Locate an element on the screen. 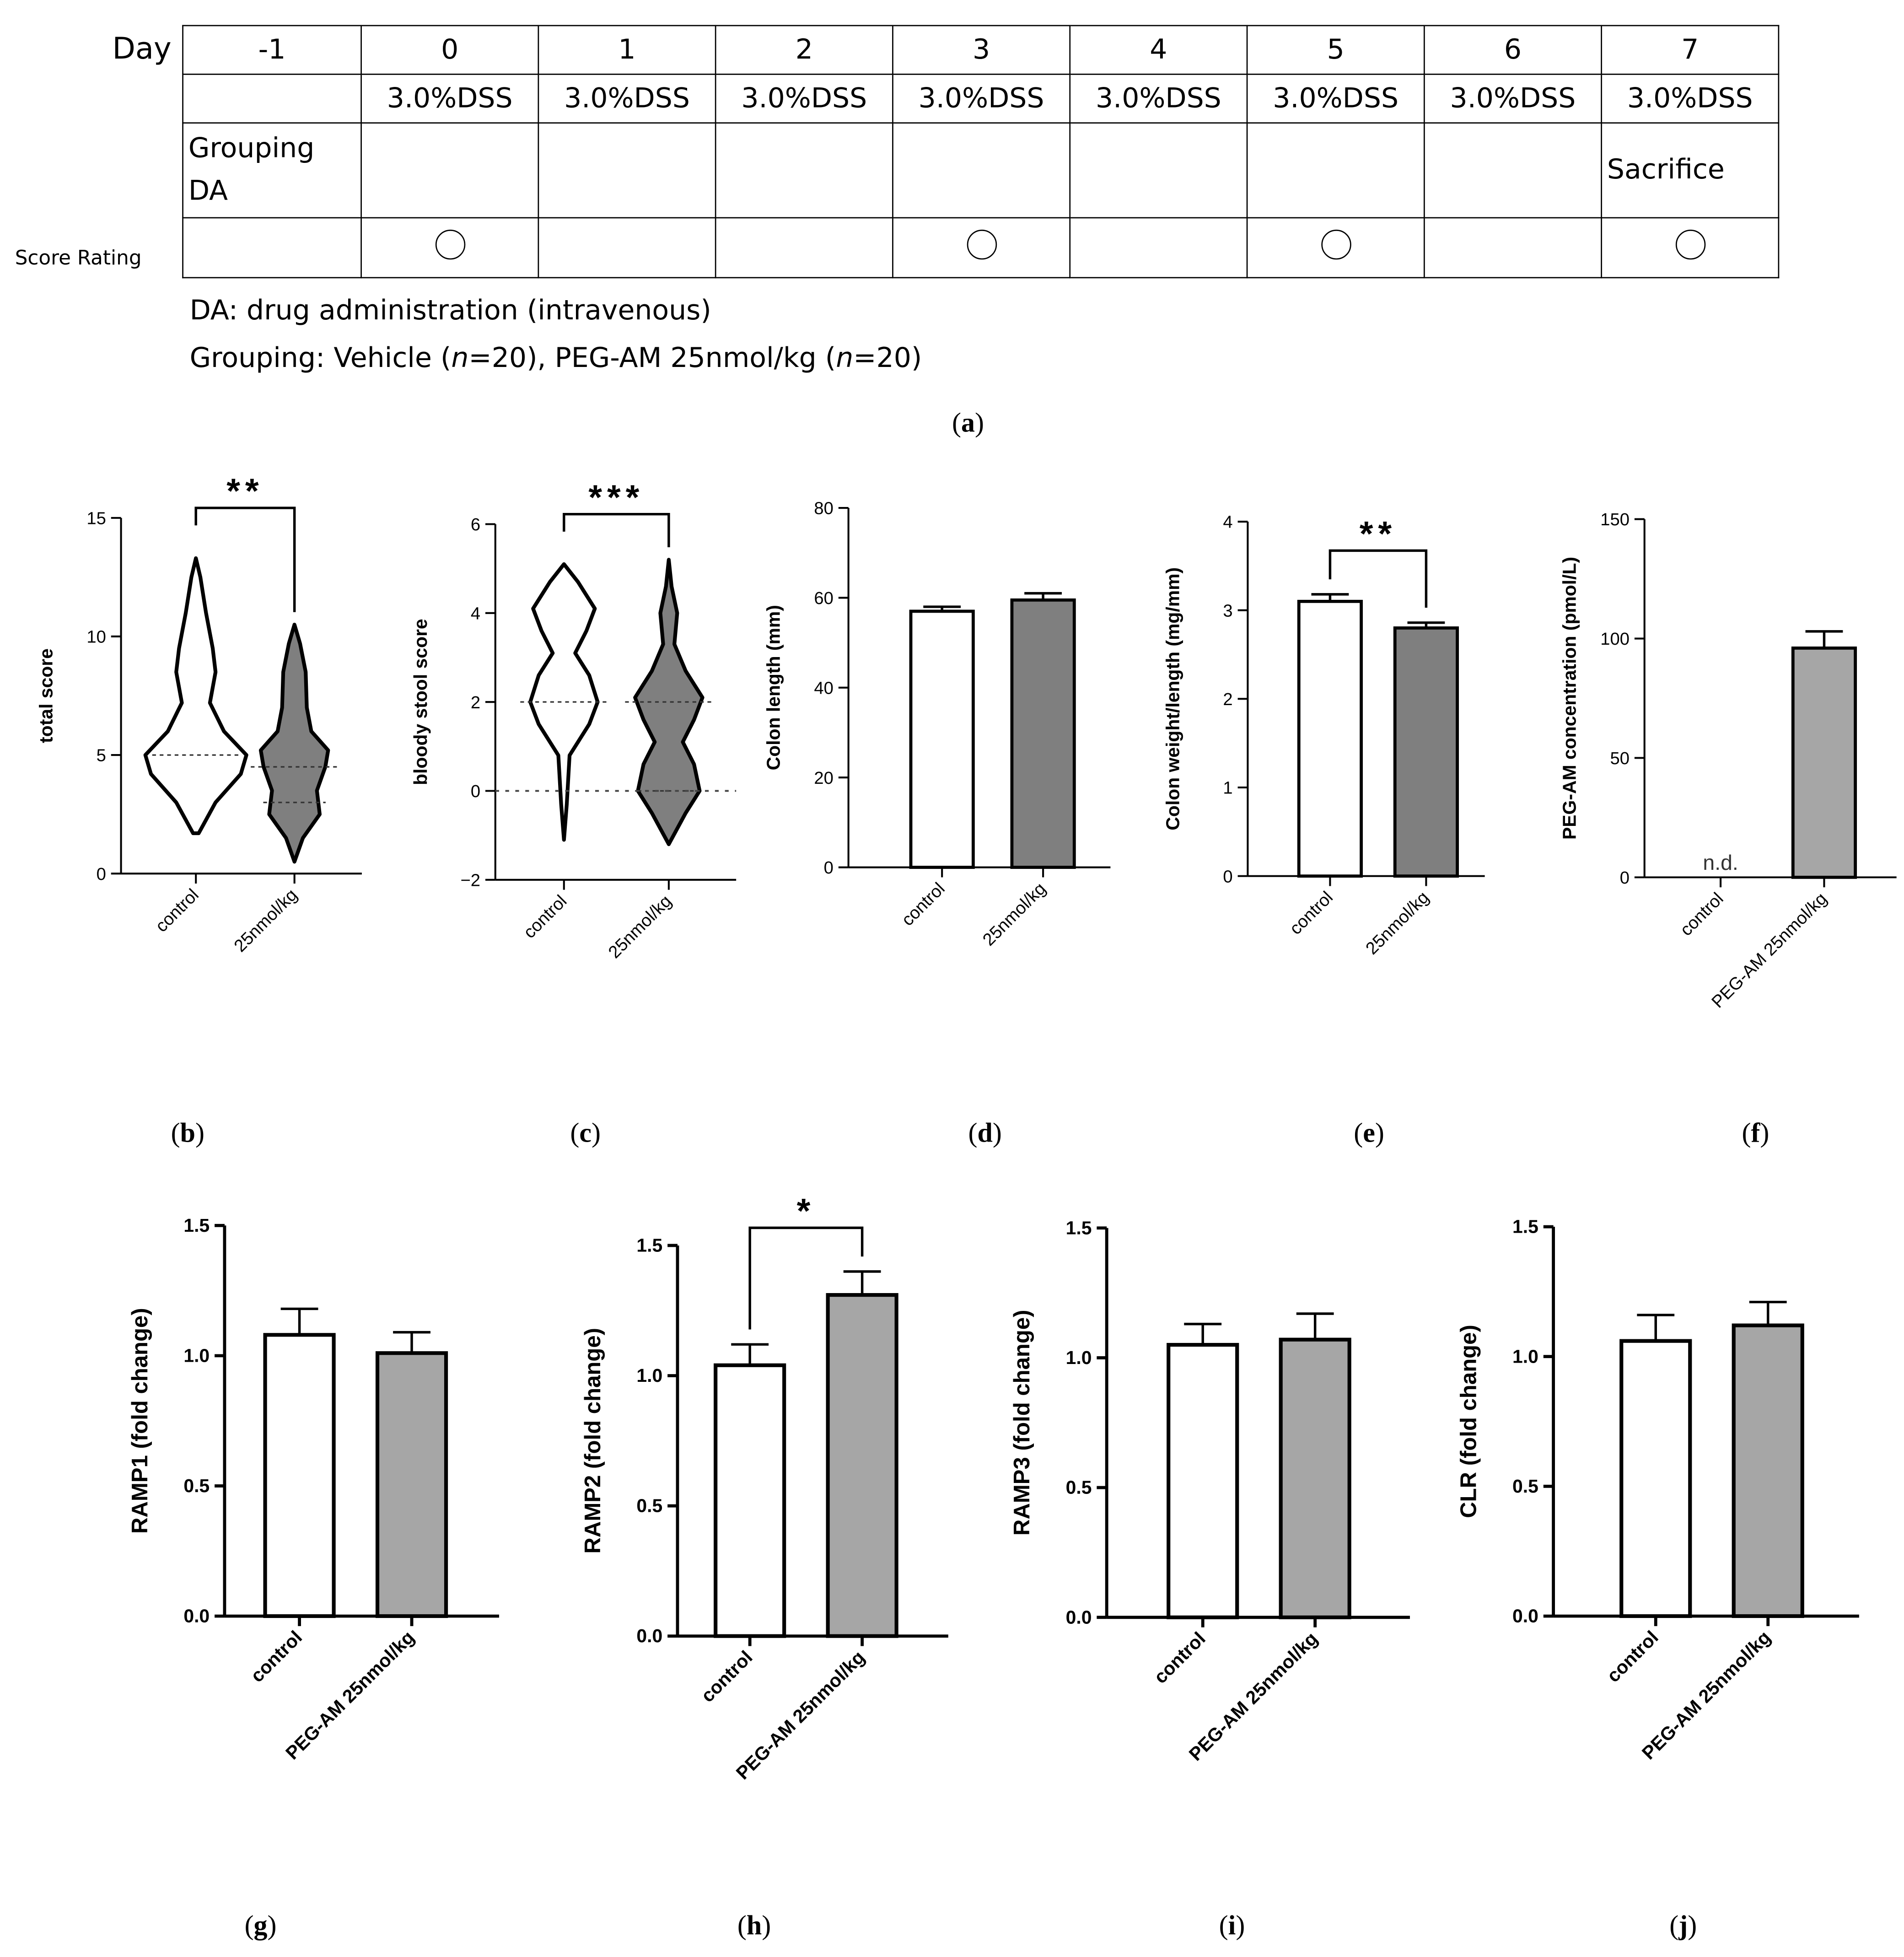 The height and width of the screenshot is (1957, 1904). significance-label: *** is located at coordinates (616, 497).